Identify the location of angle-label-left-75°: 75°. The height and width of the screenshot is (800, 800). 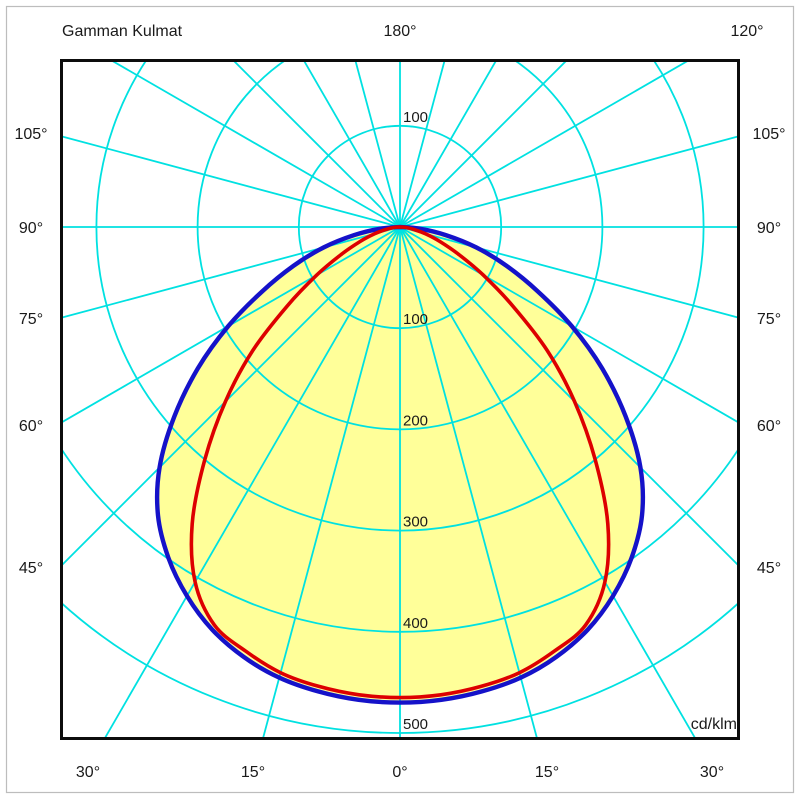
(31, 319).